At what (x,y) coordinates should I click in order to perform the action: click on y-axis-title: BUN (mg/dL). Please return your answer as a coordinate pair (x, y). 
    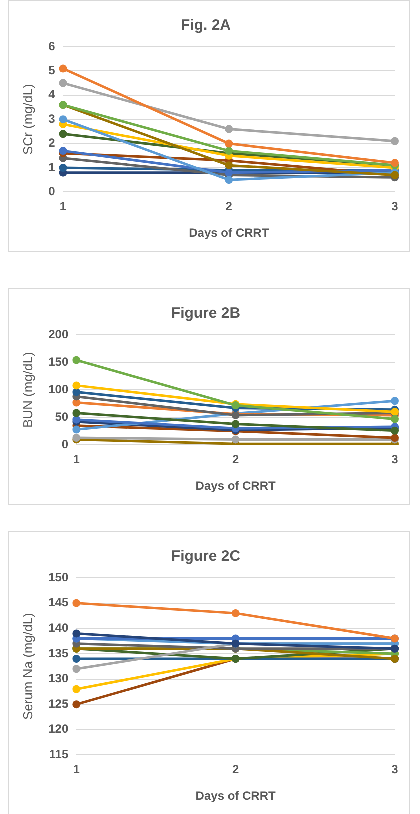
    Looking at the image, I should click on (28, 390).